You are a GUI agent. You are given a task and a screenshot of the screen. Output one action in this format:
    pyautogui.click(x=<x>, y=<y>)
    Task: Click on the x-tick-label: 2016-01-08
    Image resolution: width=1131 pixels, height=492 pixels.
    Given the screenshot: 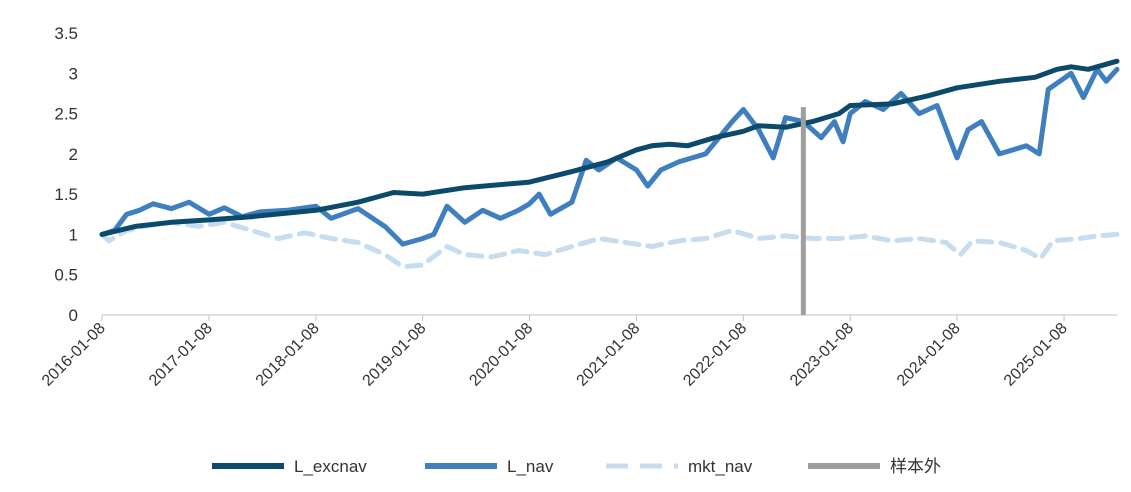 What is the action you would take?
    pyautogui.click(x=74, y=355)
    